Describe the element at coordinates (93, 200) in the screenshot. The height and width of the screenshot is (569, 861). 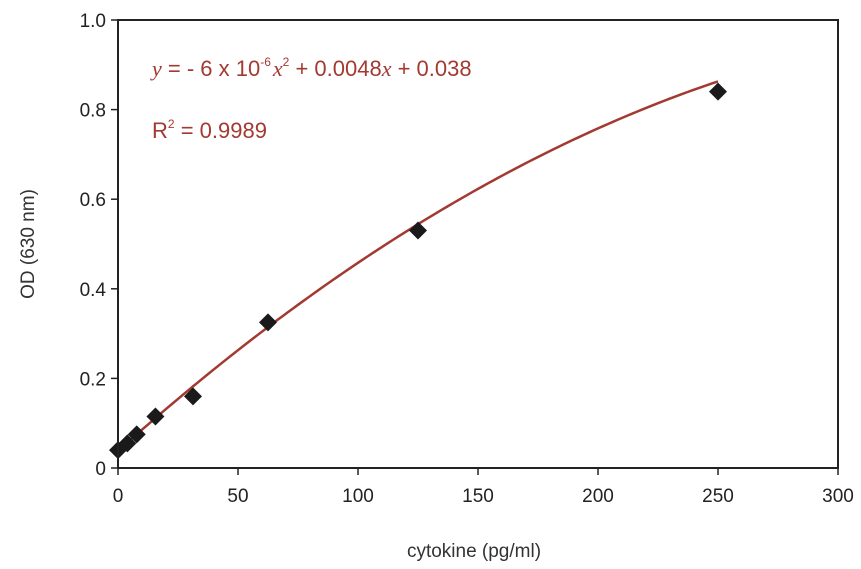
I see `y-tick-label: 0.6` at that location.